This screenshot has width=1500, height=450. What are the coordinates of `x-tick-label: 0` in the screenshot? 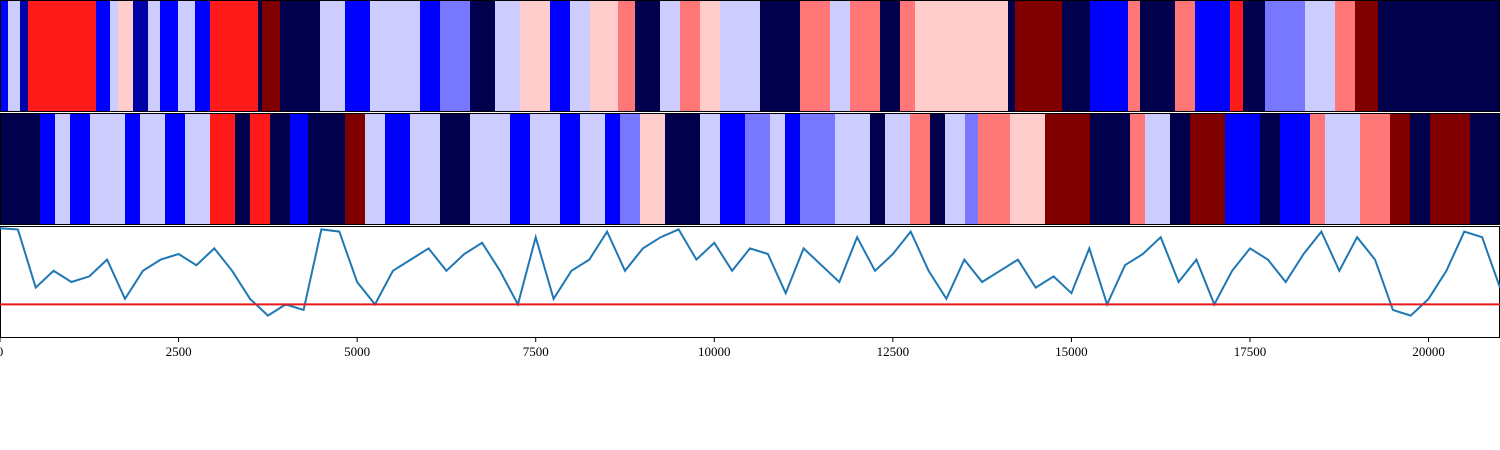 It's located at (1, 351).